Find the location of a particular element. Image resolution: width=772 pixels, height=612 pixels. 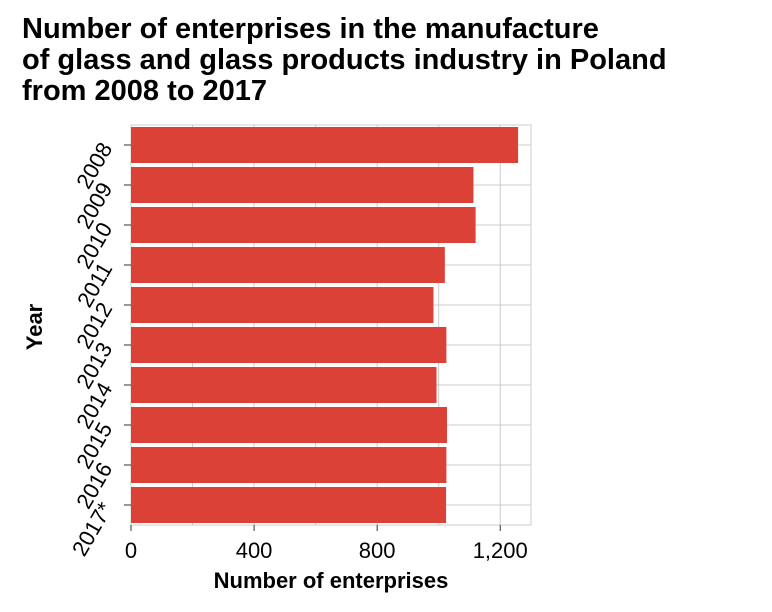

bar-2014 is located at coordinates (284, 385).